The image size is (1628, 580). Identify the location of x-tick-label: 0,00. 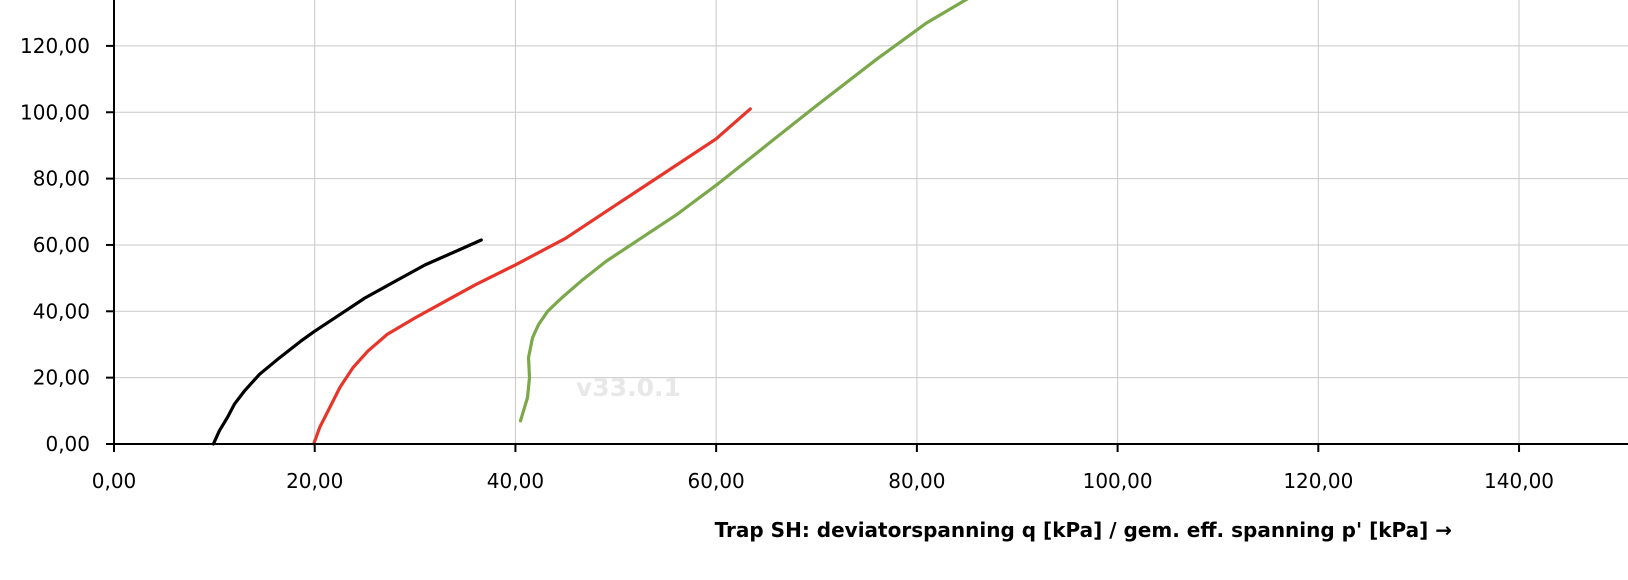
(114, 481).